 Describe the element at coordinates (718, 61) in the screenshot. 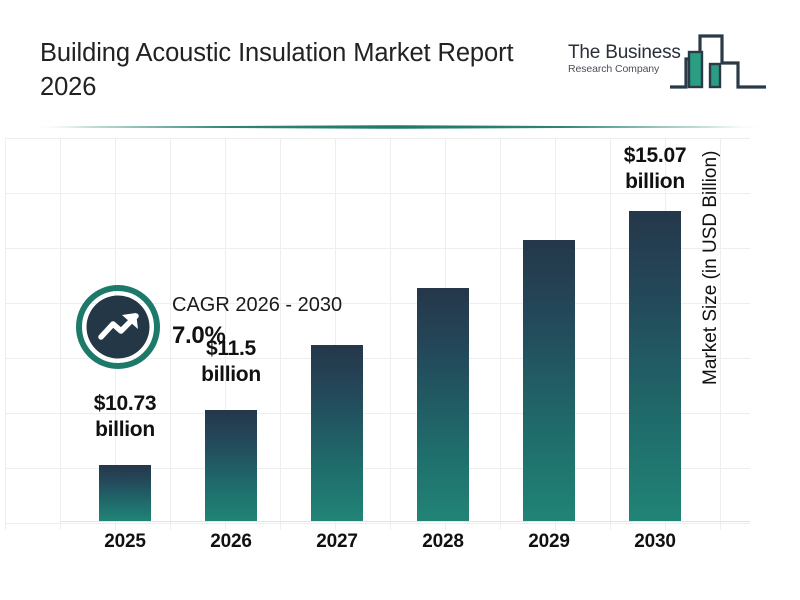

I see `bar-chart-logo-mark` at that location.